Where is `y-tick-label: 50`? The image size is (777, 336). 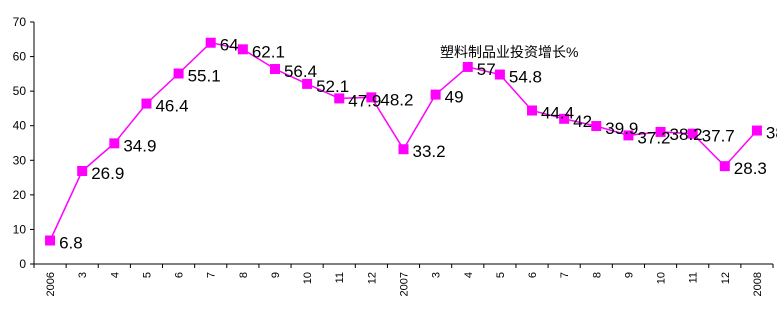
y-tick-label: 50 is located at coordinates (20, 91).